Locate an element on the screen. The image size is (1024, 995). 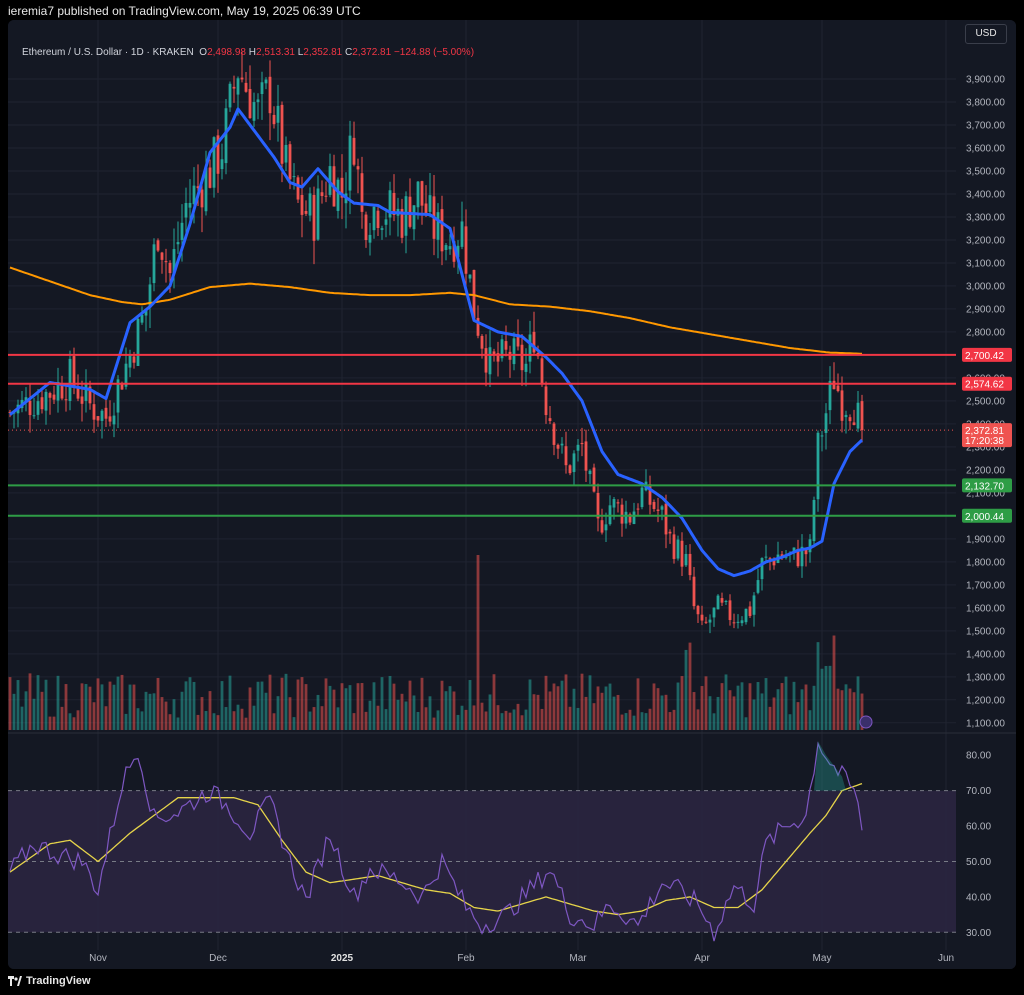
resistance-price-label: 2,574.62 is located at coordinates (984, 385).